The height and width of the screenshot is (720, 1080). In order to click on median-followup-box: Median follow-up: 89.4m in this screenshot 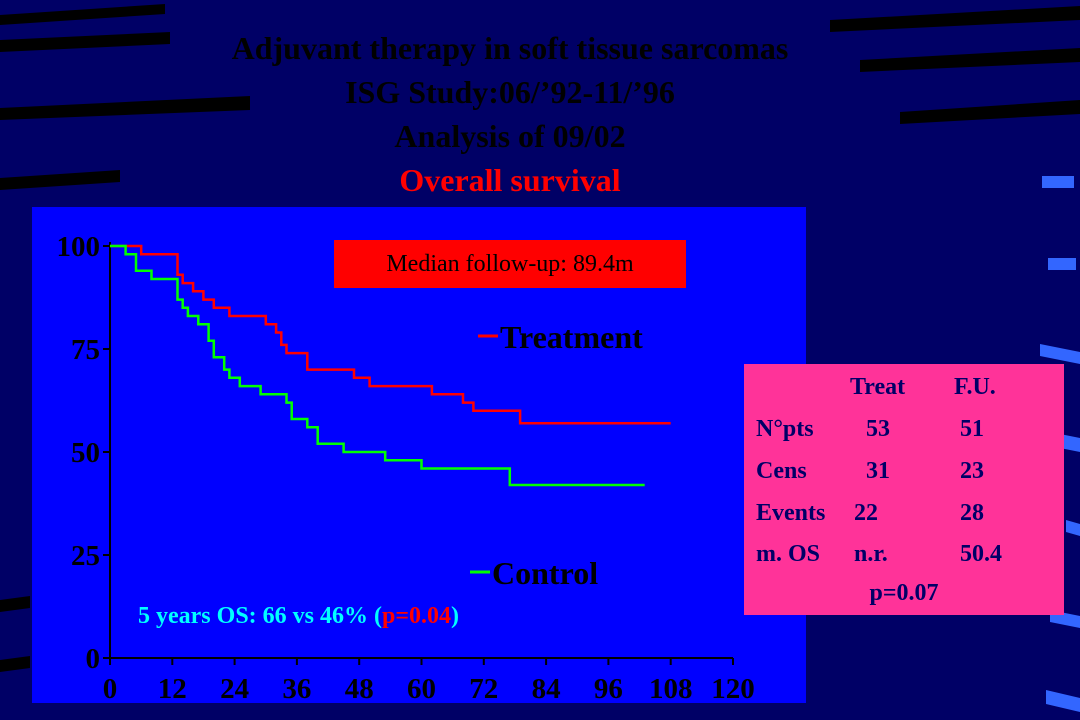, I will do `click(510, 264)`.